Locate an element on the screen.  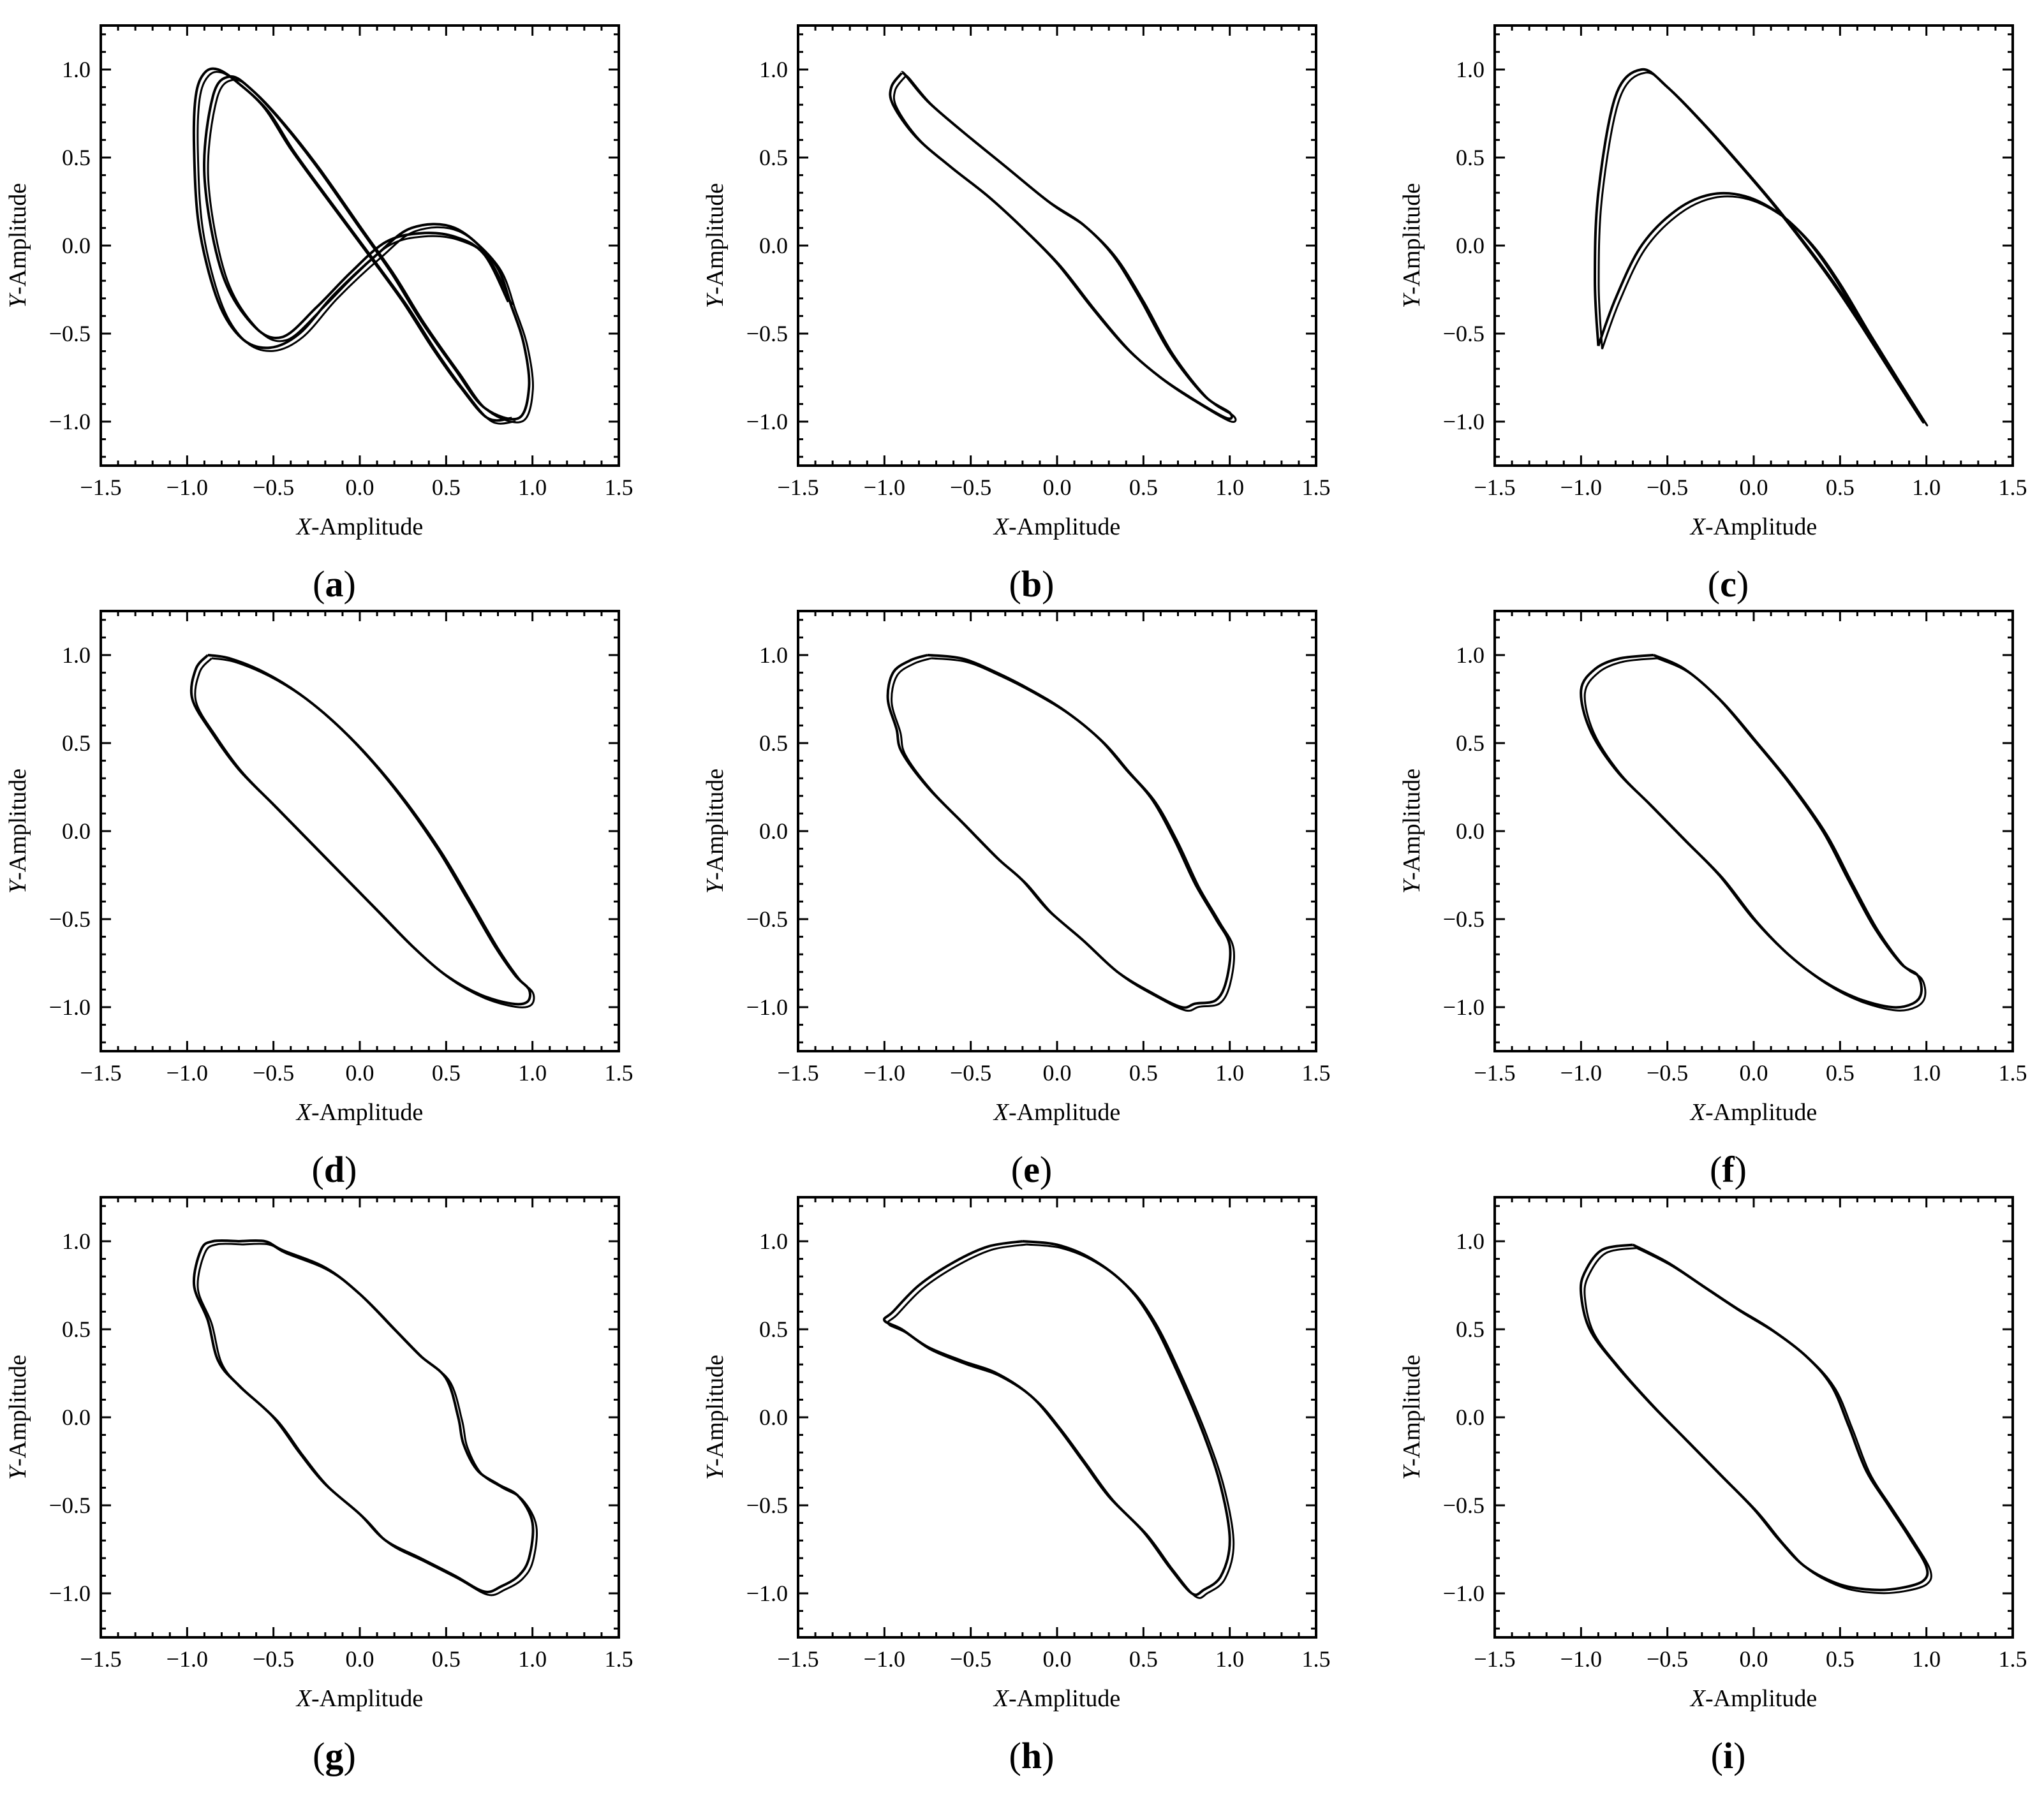
panel-label: (f) is located at coordinates (1729, 1169).